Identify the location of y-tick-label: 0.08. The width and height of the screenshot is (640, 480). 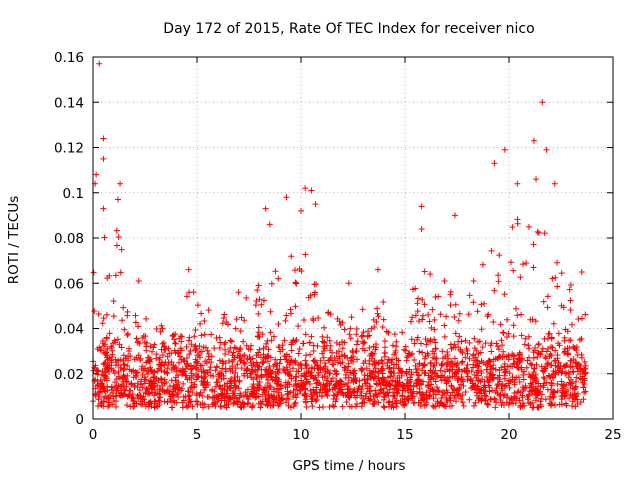
(69, 239).